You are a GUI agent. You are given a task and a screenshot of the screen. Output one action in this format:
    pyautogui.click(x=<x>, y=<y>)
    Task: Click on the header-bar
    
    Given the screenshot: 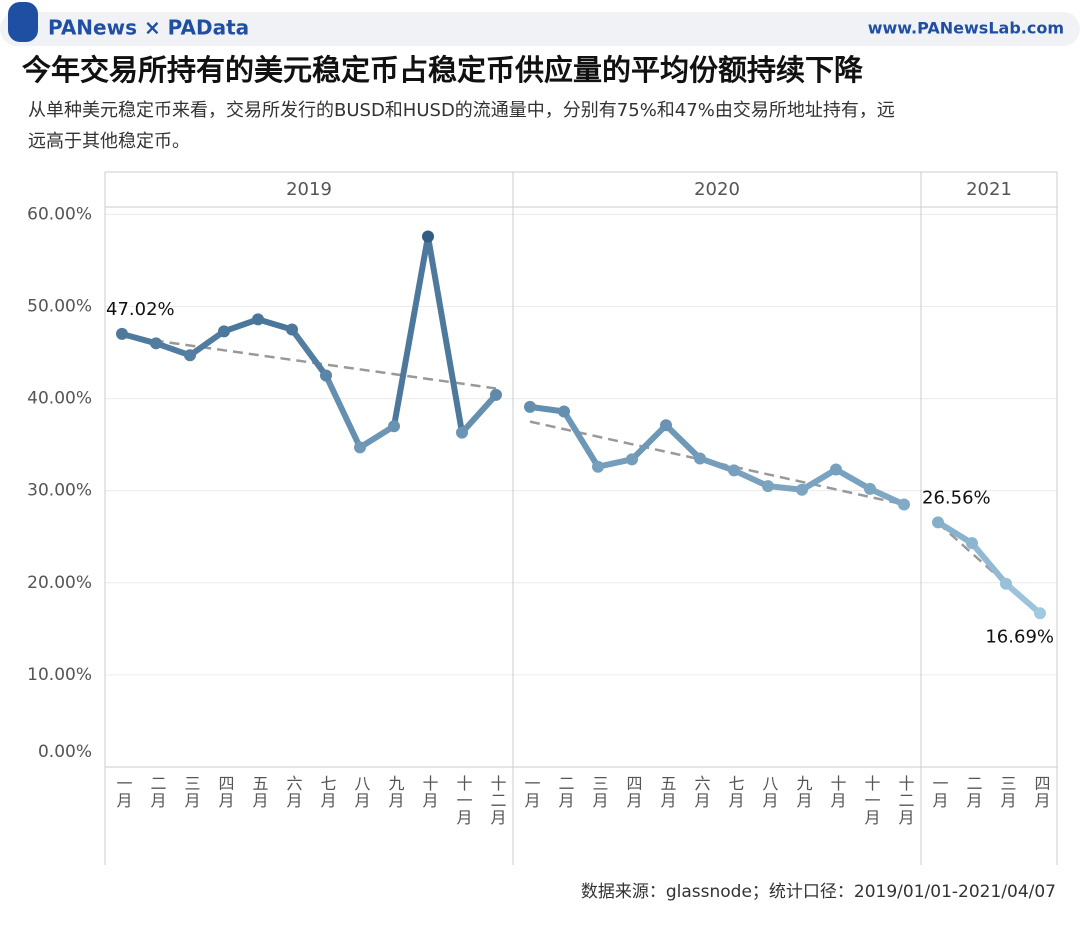 What is the action you would take?
    pyautogui.click(x=540, y=29)
    